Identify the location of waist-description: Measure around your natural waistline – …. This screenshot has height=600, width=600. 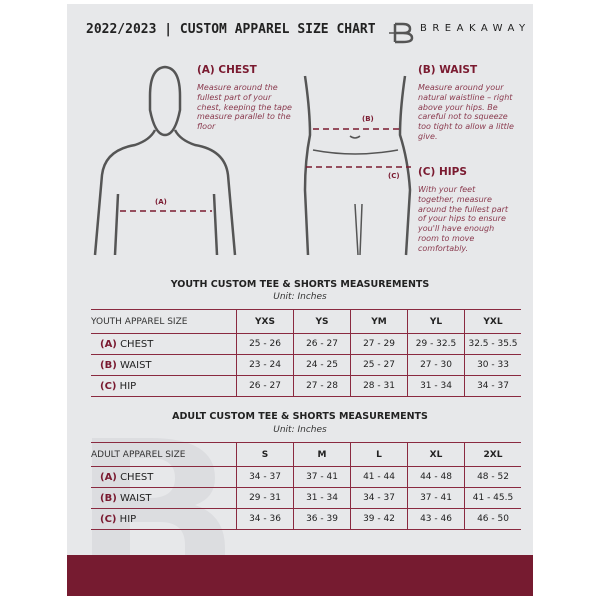
(466, 112).